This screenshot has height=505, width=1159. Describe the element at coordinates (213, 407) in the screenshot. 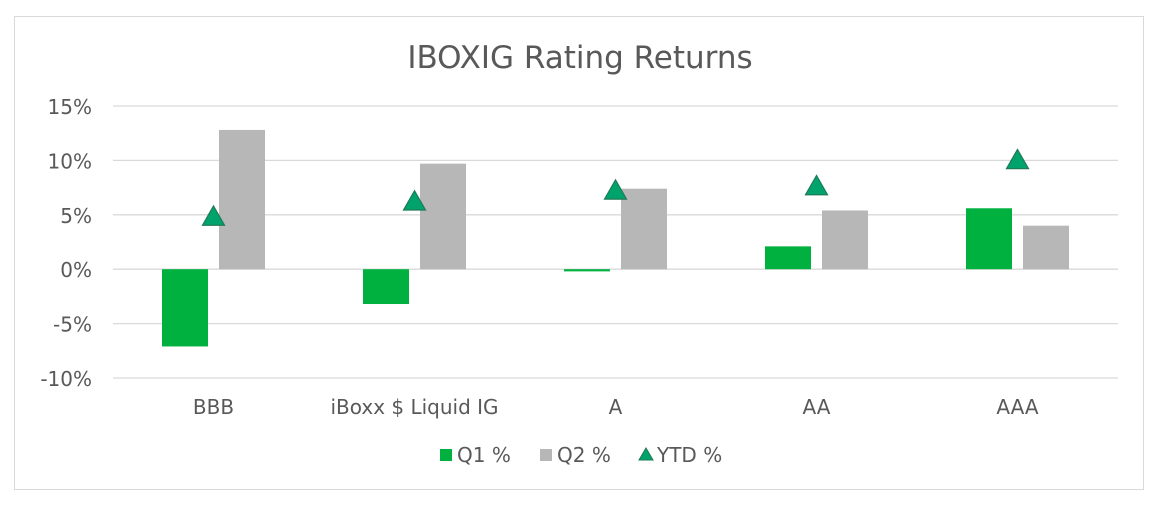

I see `x-tick-label: BBB` at that location.